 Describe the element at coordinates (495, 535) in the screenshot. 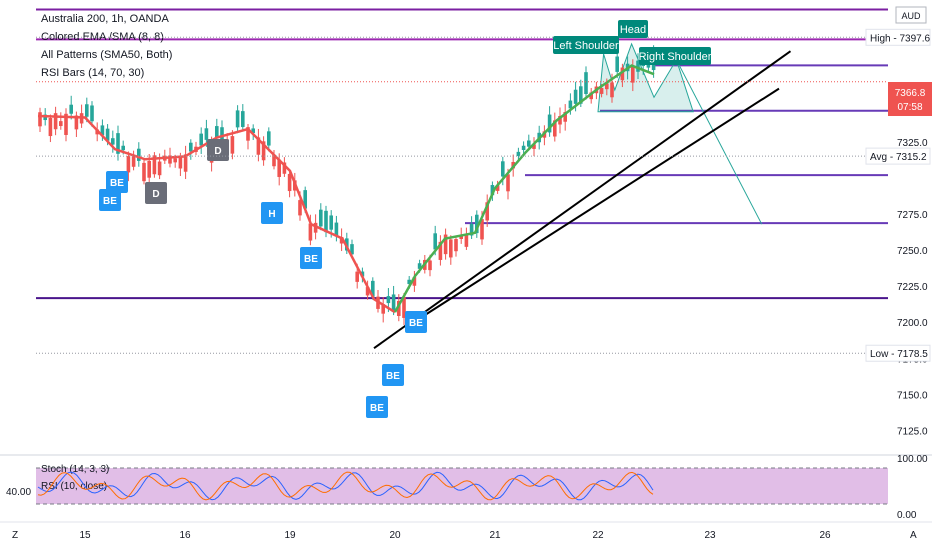

I see `x-axis-tick: 21` at that location.